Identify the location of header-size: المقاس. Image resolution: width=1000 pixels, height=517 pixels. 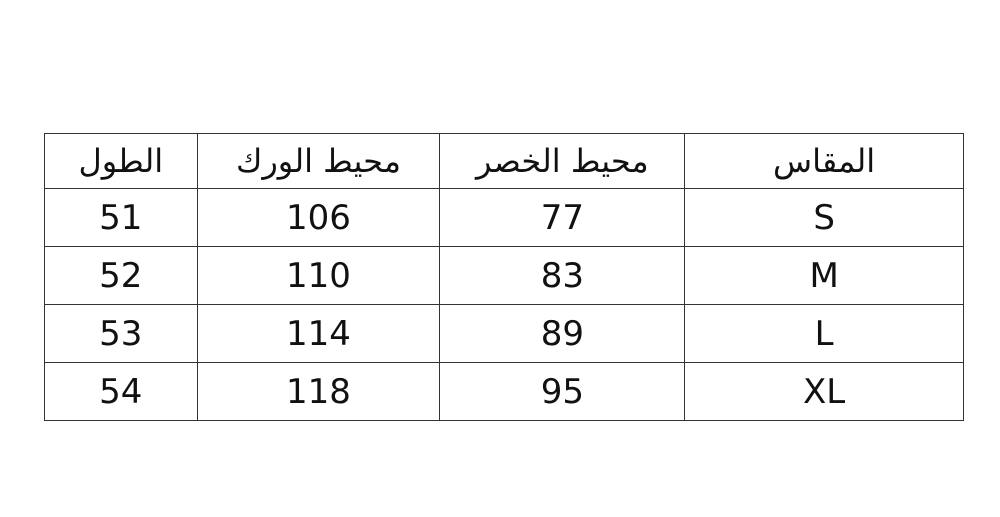
(824, 161).